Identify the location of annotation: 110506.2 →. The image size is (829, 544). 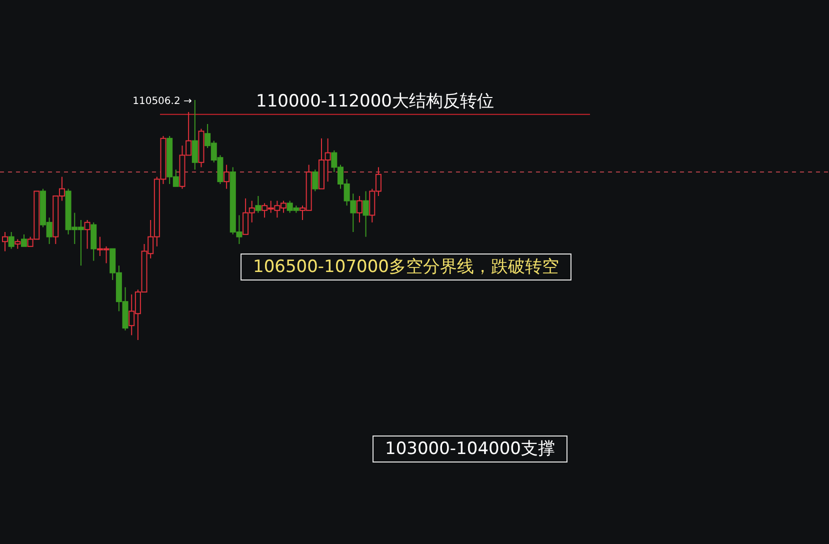
(162, 101).